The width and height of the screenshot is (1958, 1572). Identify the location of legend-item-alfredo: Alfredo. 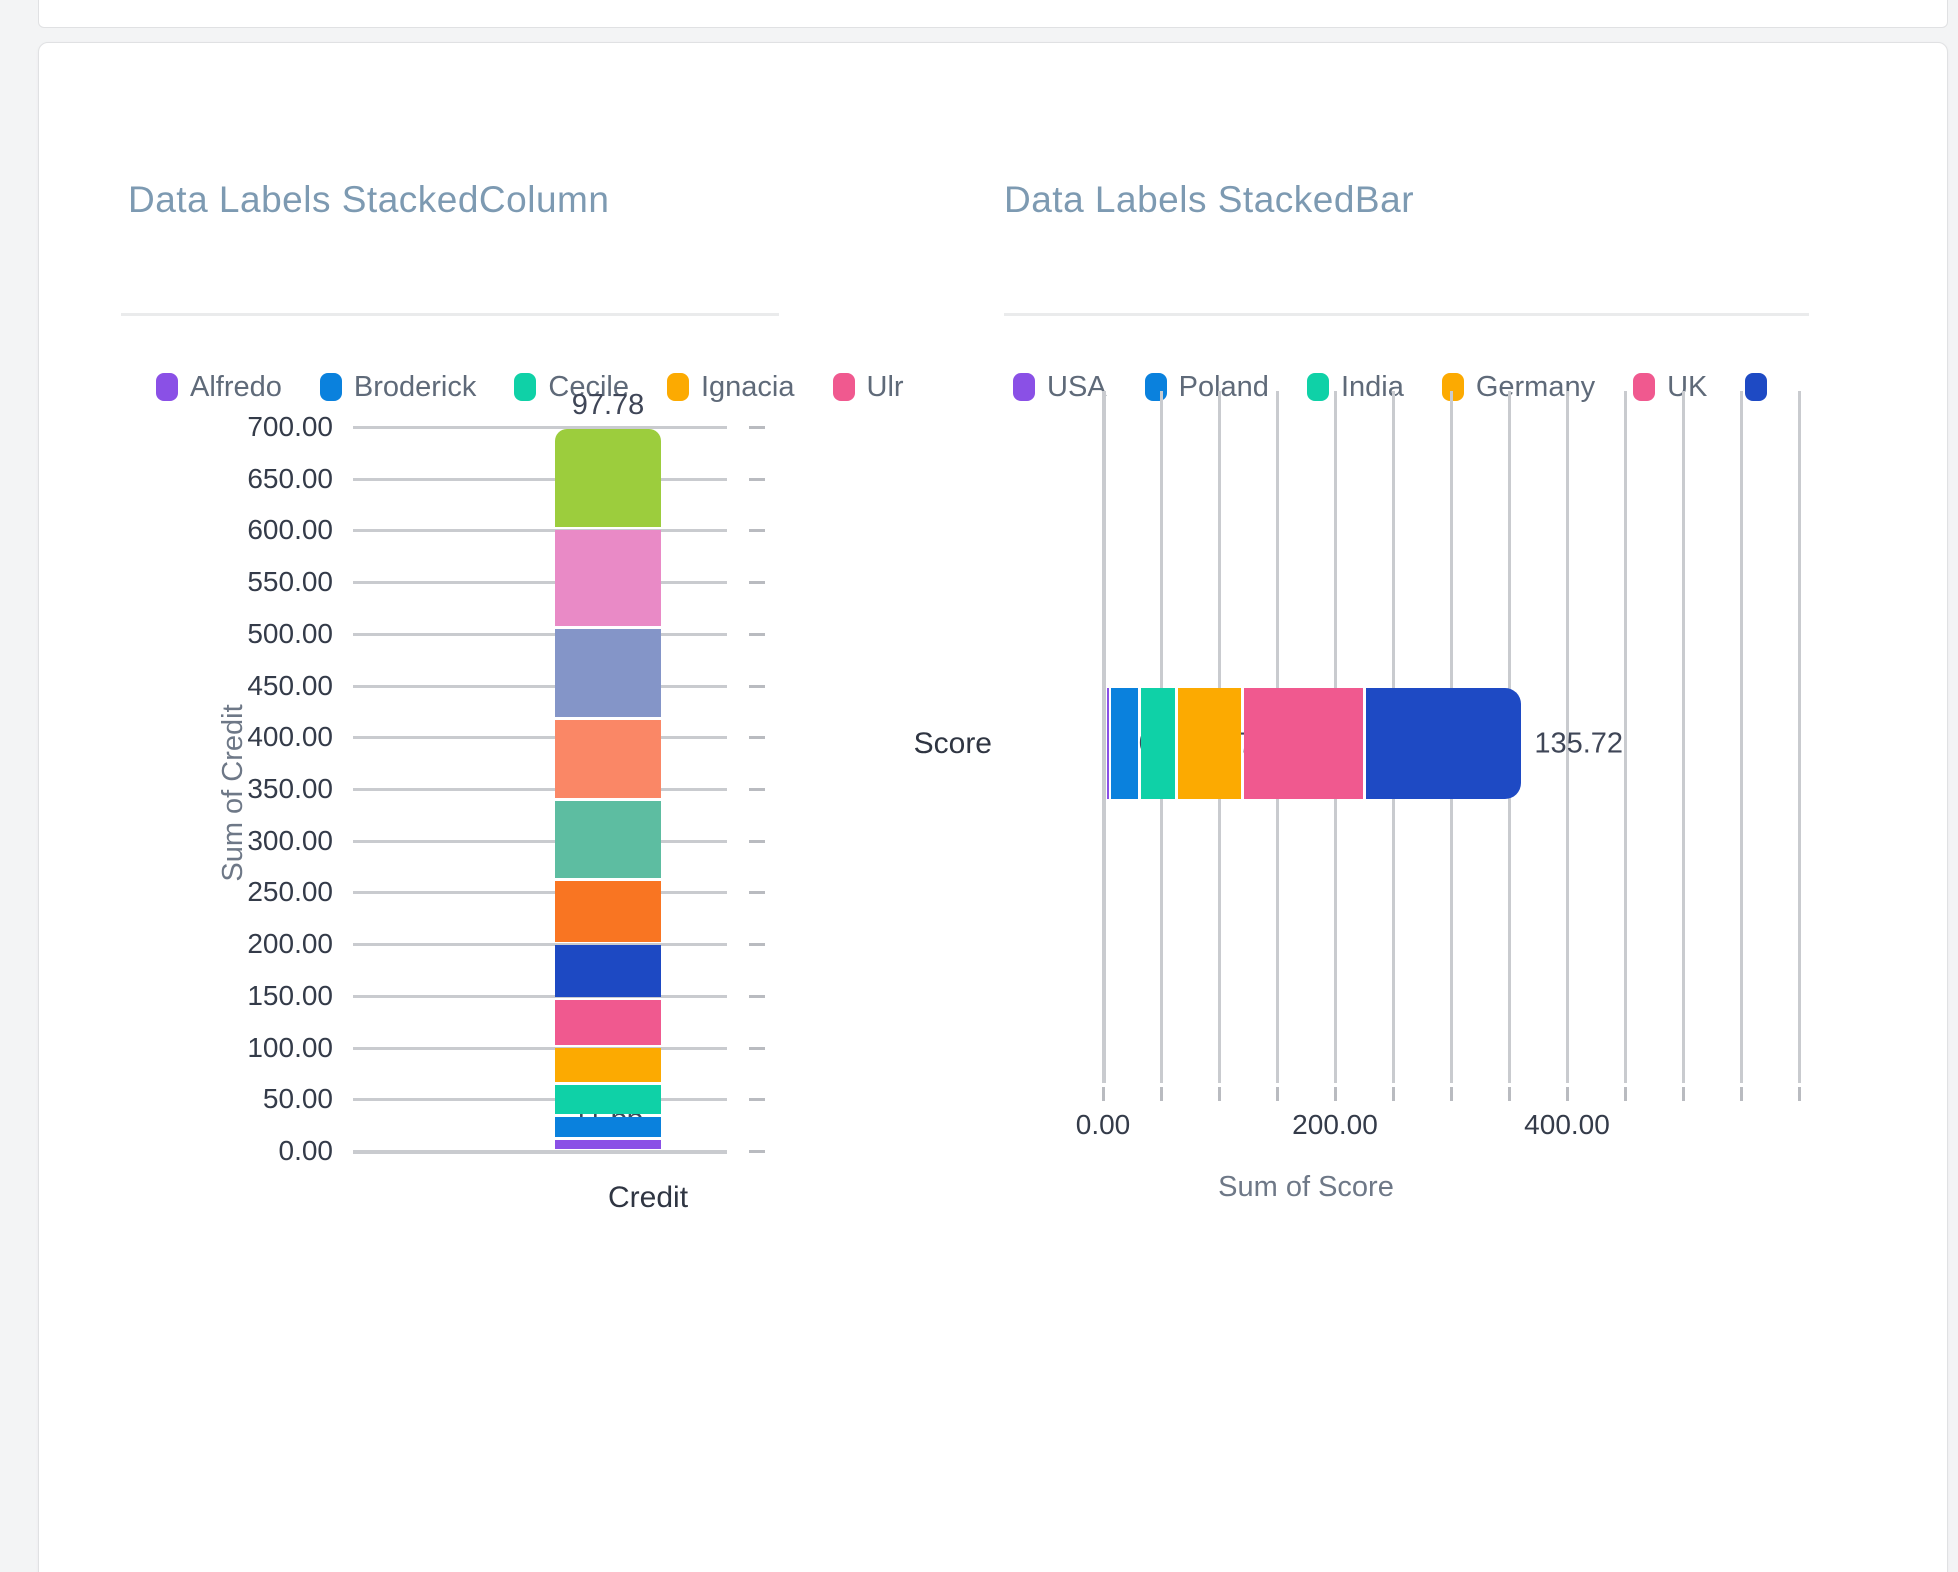
(219, 387).